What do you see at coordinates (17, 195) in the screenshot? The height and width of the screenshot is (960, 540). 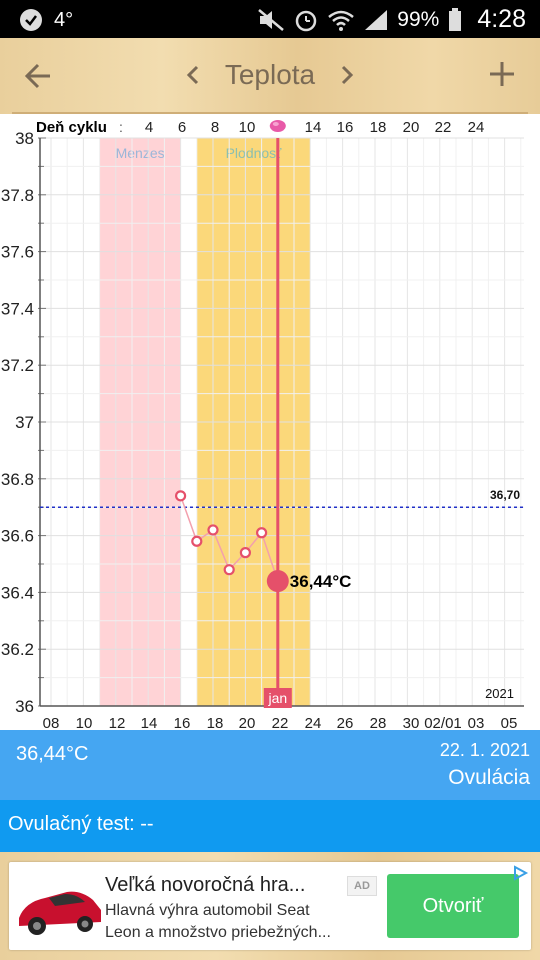 I see `y-tick-label: 37.8` at bounding box center [17, 195].